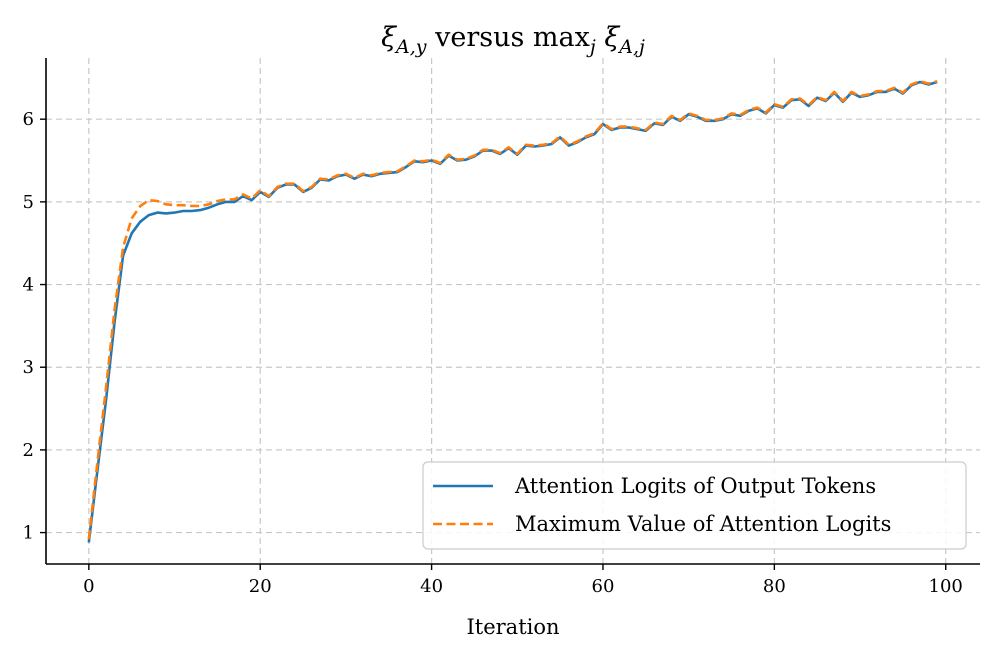 This screenshot has height=656, width=998. Describe the element at coordinates (28, 450) in the screenshot. I see `y-tick-label: 2` at that location.